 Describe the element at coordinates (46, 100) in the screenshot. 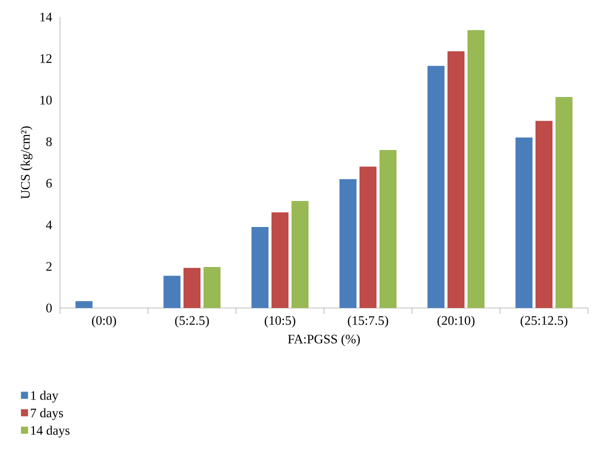

I see `y-tick-label: 10` at that location.